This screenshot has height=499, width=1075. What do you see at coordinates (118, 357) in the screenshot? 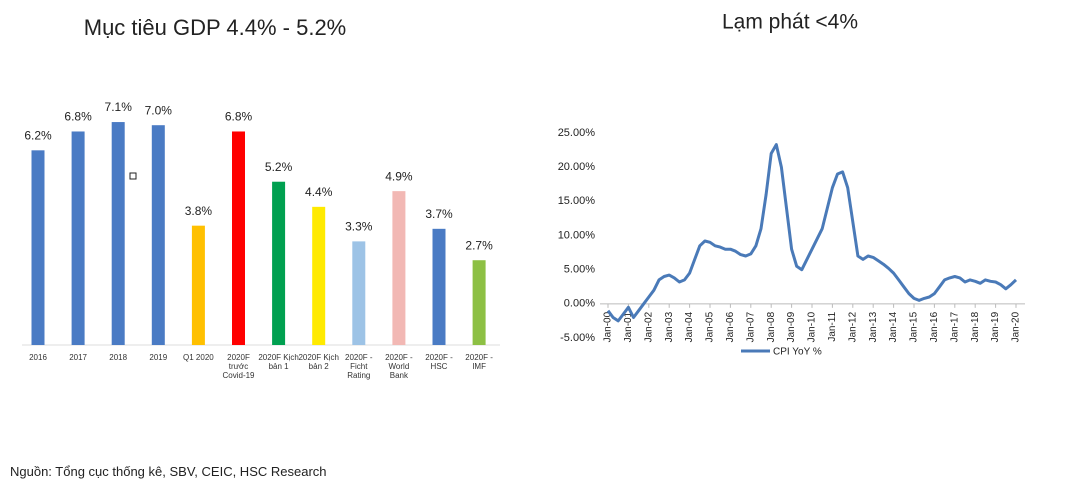
I see `x-tick-label: 2018` at bounding box center [118, 357].